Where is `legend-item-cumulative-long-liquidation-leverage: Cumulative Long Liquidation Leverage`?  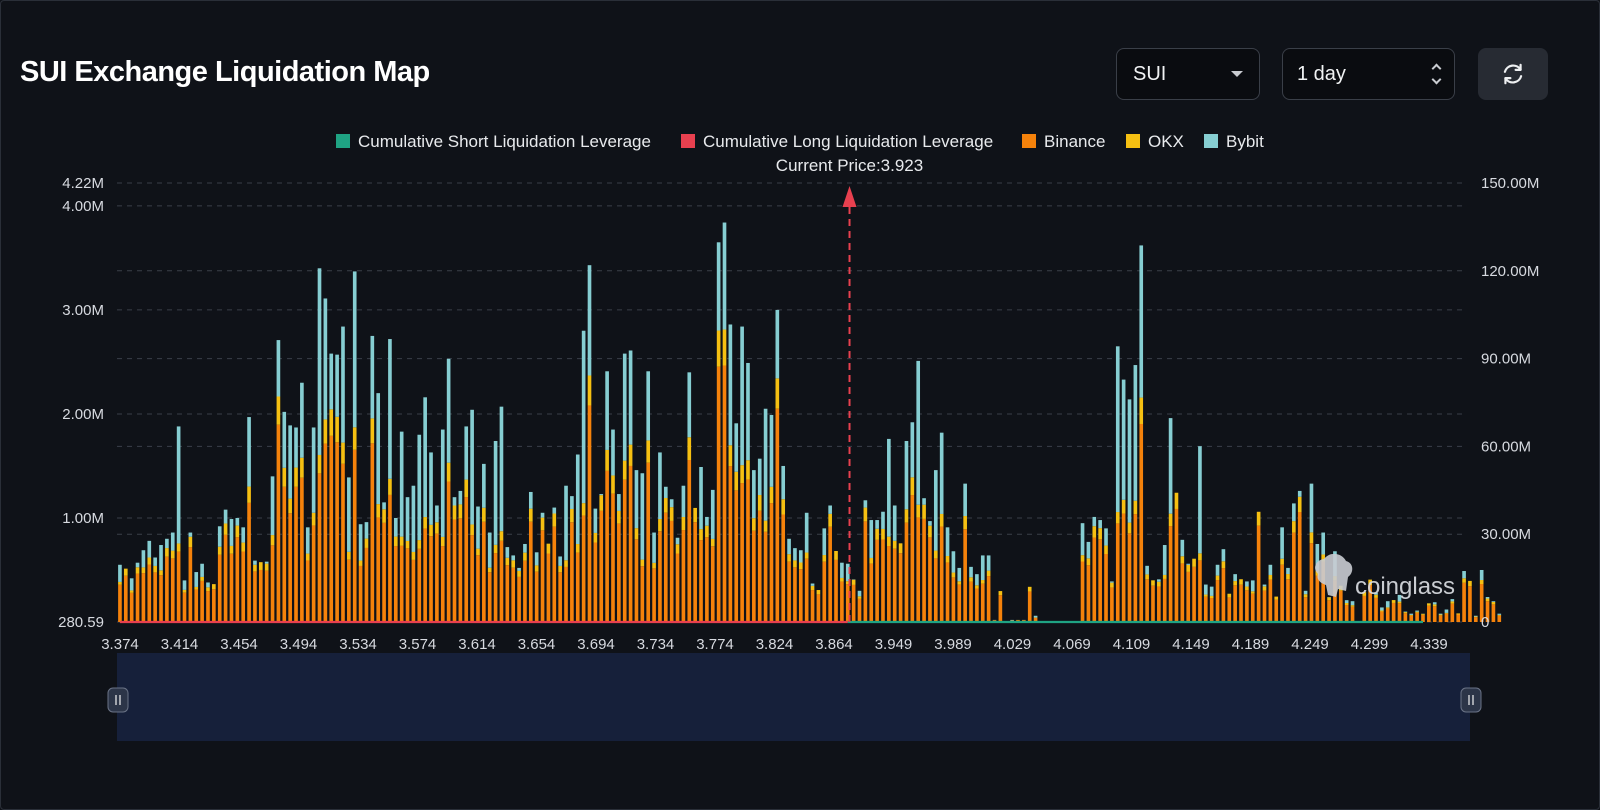
legend-item-cumulative-long-liquidation-leverage: Cumulative Long Liquidation Leverage is located at coordinates (837, 141).